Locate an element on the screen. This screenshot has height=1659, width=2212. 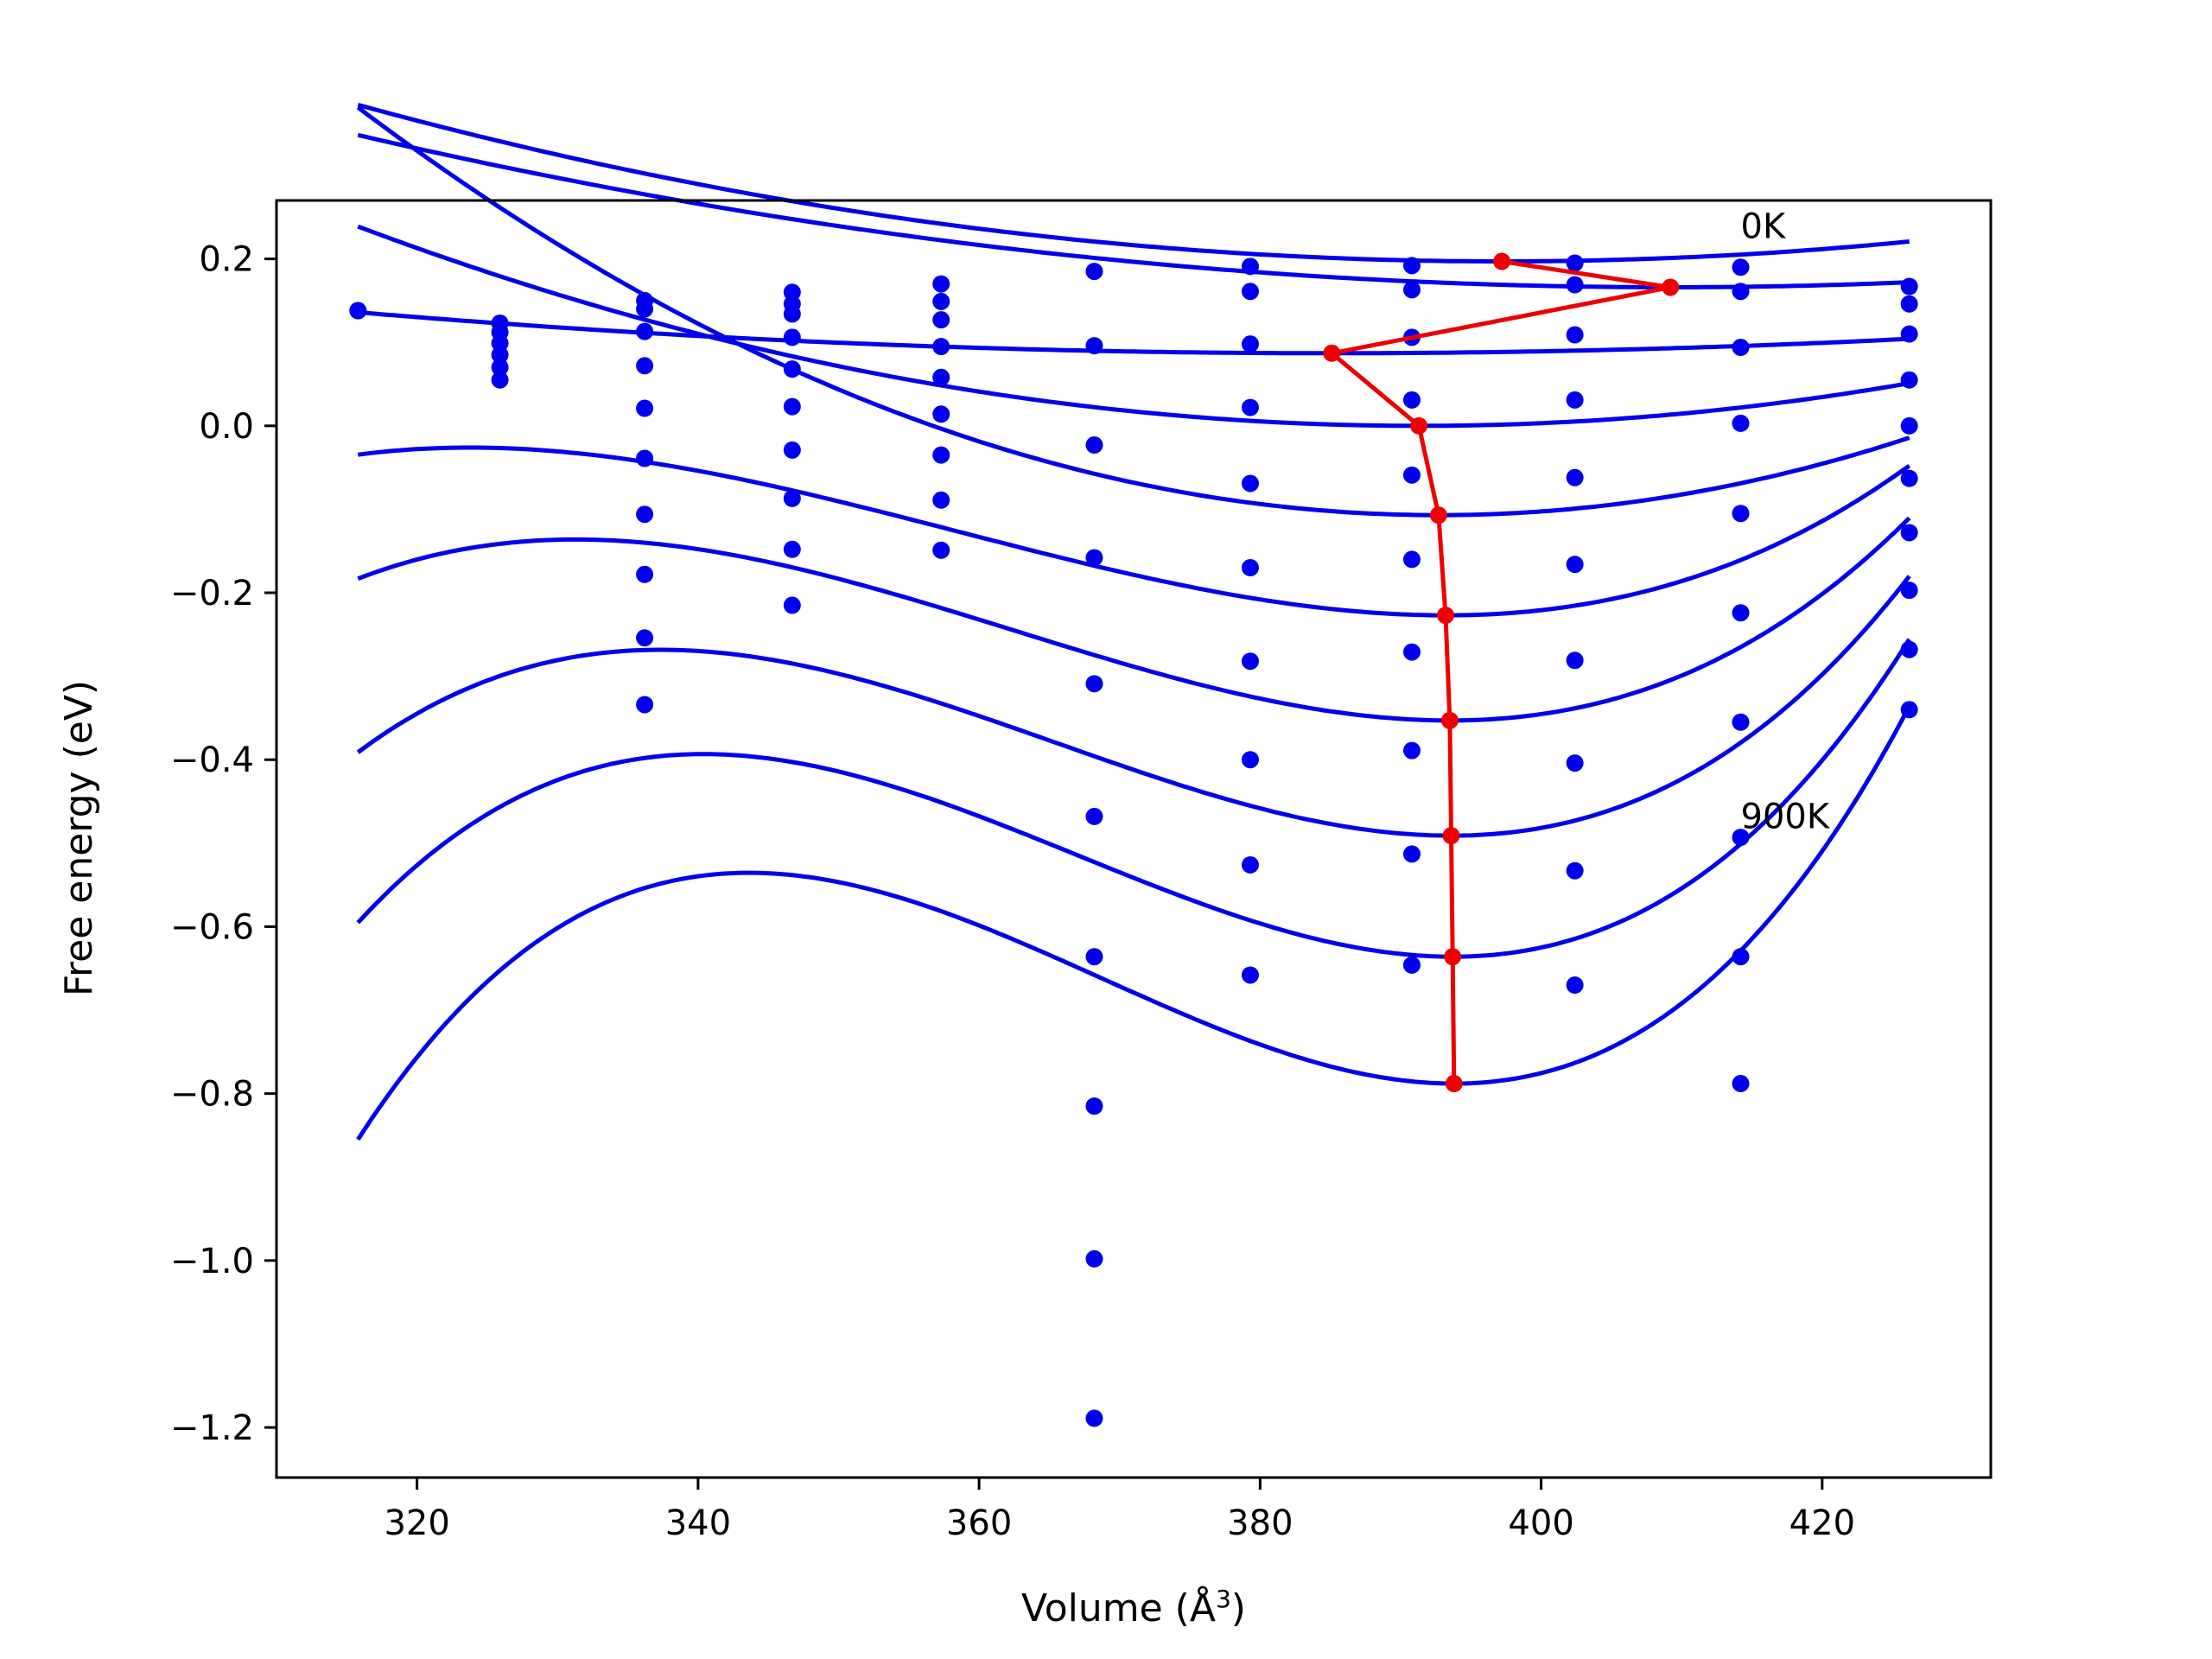
y-axis-title: Free energy (eV) is located at coordinates (79, 838).